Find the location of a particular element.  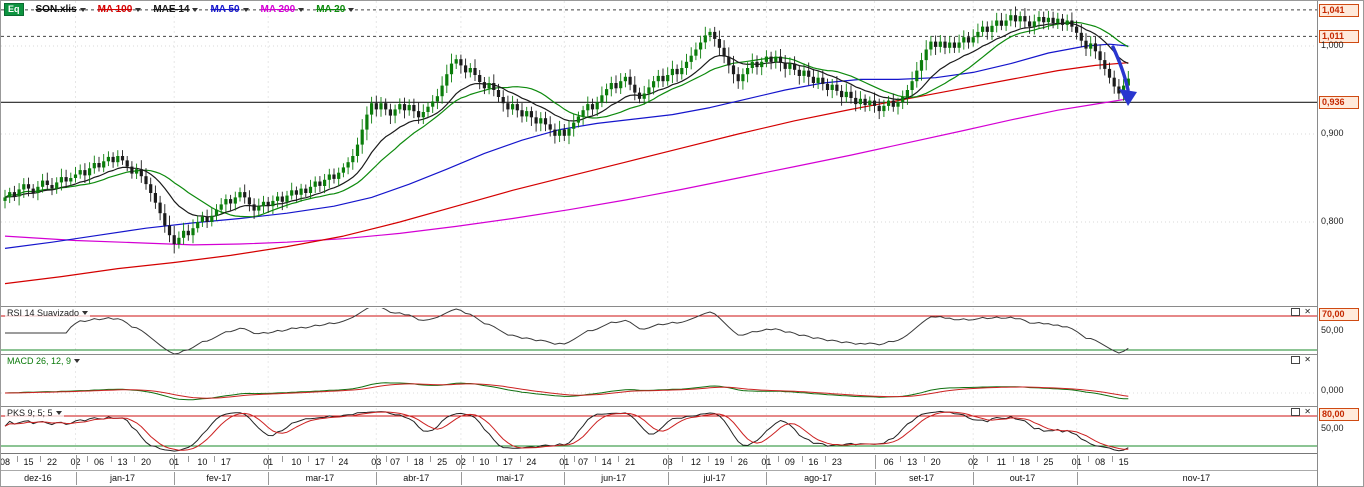

macd-header: MACD 26, 12, 9 is located at coordinates (44, 361).